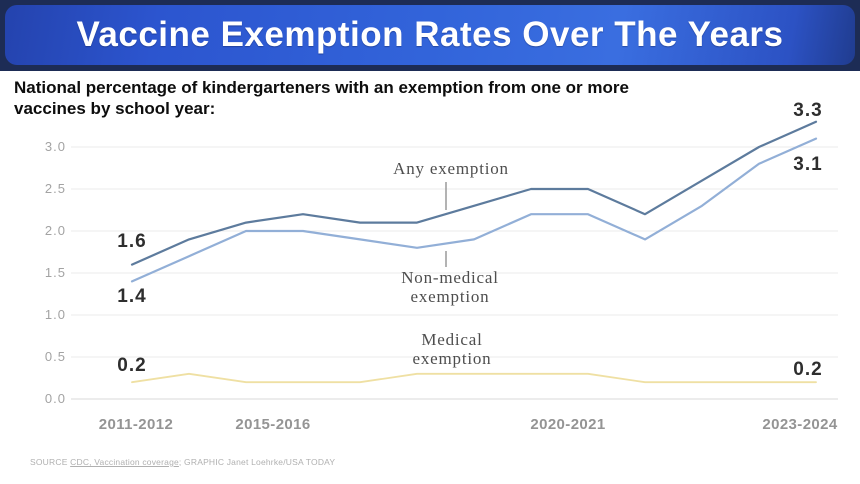  What do you see at coordinates (257, 462) in the screenshot?
I see `graphic-credit: ; GRAPHIC Janet Loehrke/USA TODAY` at bounding box center [257, 462].